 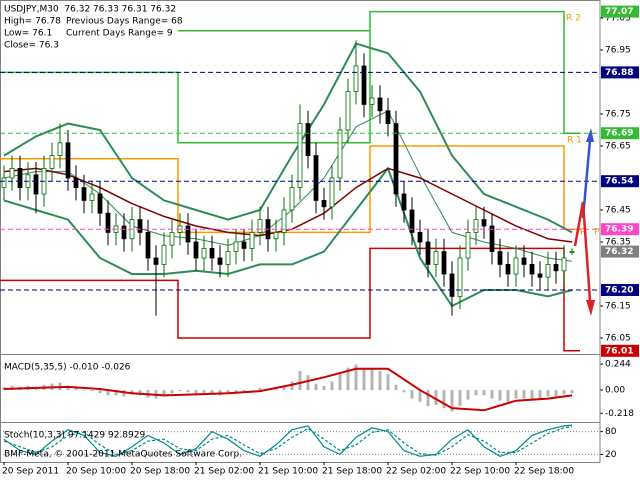 What do you see at coordinates (619, 291) in the screenshot?
I see `price-tag-label: 76.20` at bounding box center [619, 291].